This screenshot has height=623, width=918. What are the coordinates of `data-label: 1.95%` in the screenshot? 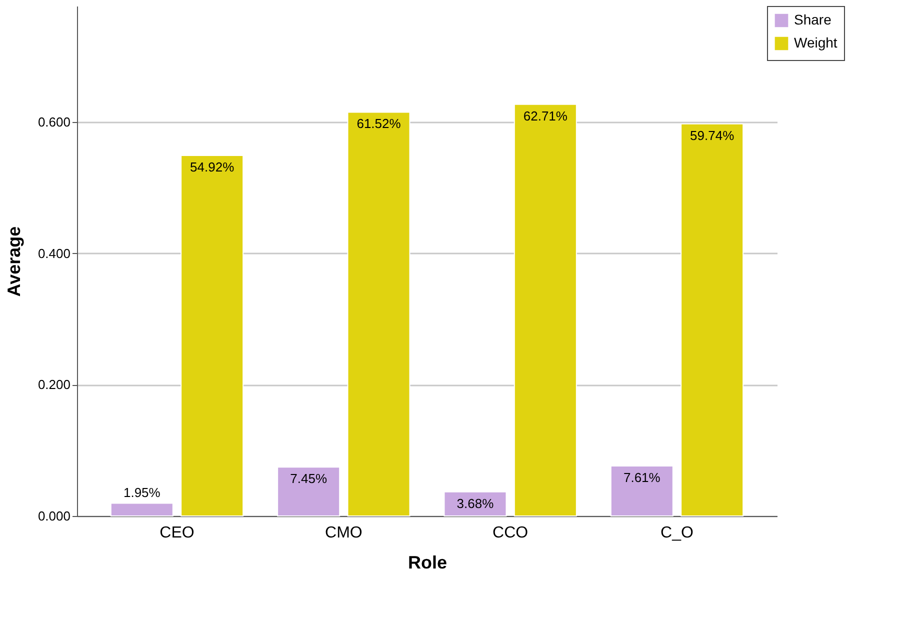 It's located at (142, 492).